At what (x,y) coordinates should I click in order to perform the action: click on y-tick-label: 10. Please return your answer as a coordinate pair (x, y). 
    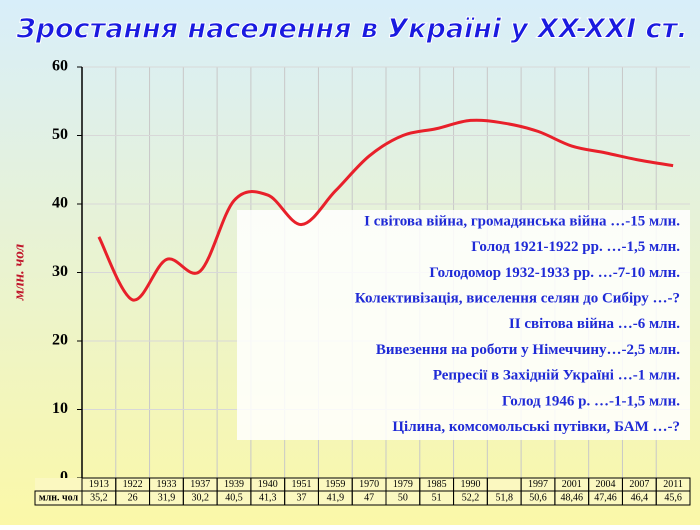
    Looking at the image, I should click on (60, 408).